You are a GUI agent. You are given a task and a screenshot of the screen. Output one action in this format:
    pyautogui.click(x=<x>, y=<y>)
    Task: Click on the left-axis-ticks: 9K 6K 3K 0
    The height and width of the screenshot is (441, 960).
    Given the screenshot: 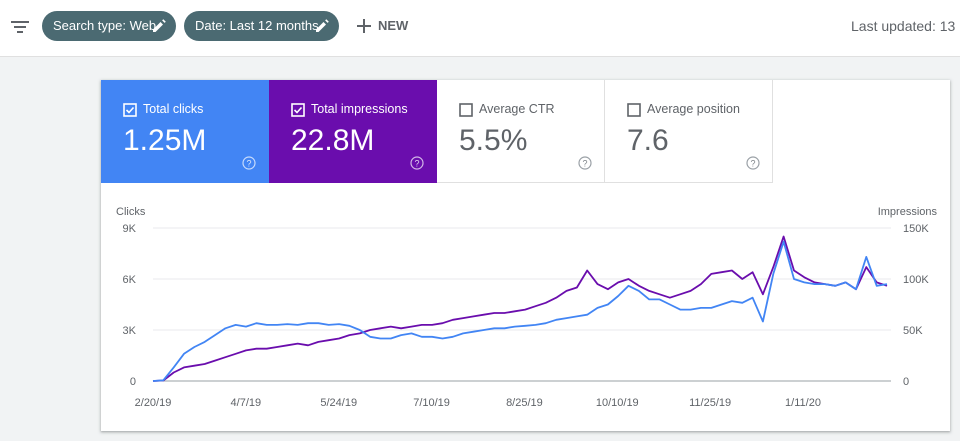 What is the action you would take?
    pyautogui.click(x=130, y=305)
    